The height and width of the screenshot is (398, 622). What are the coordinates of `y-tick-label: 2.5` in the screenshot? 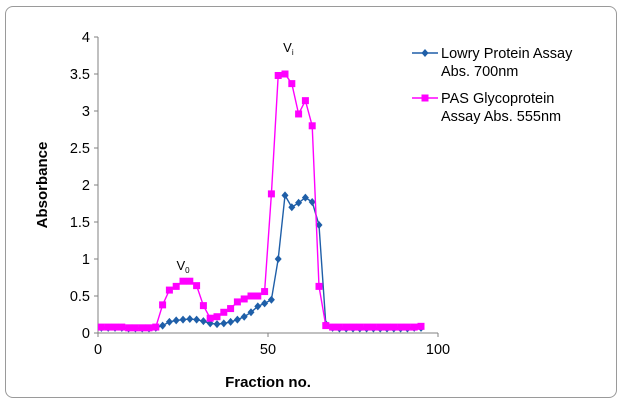 It's located at (80, 149).